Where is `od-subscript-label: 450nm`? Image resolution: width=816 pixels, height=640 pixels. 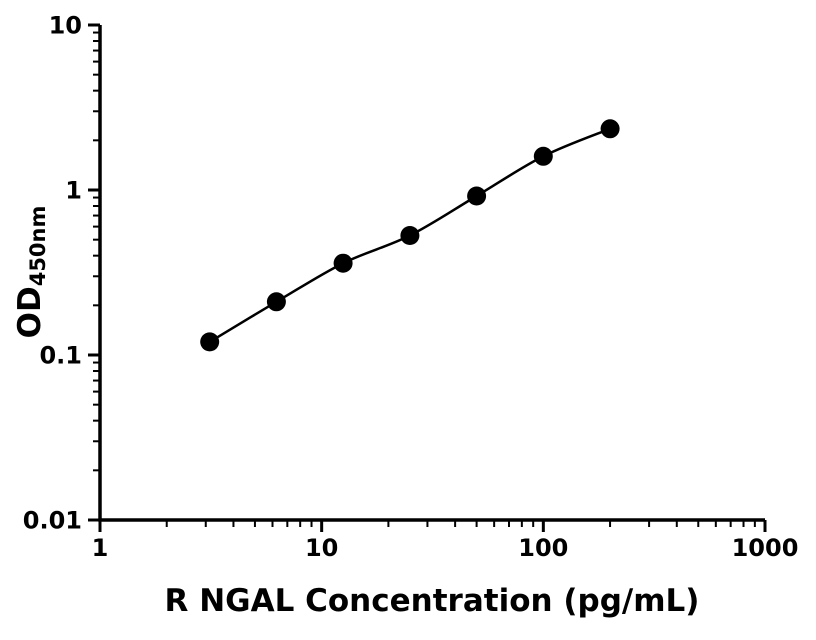 od-subscript-label: 450nm is located at coordinates (38, 246).